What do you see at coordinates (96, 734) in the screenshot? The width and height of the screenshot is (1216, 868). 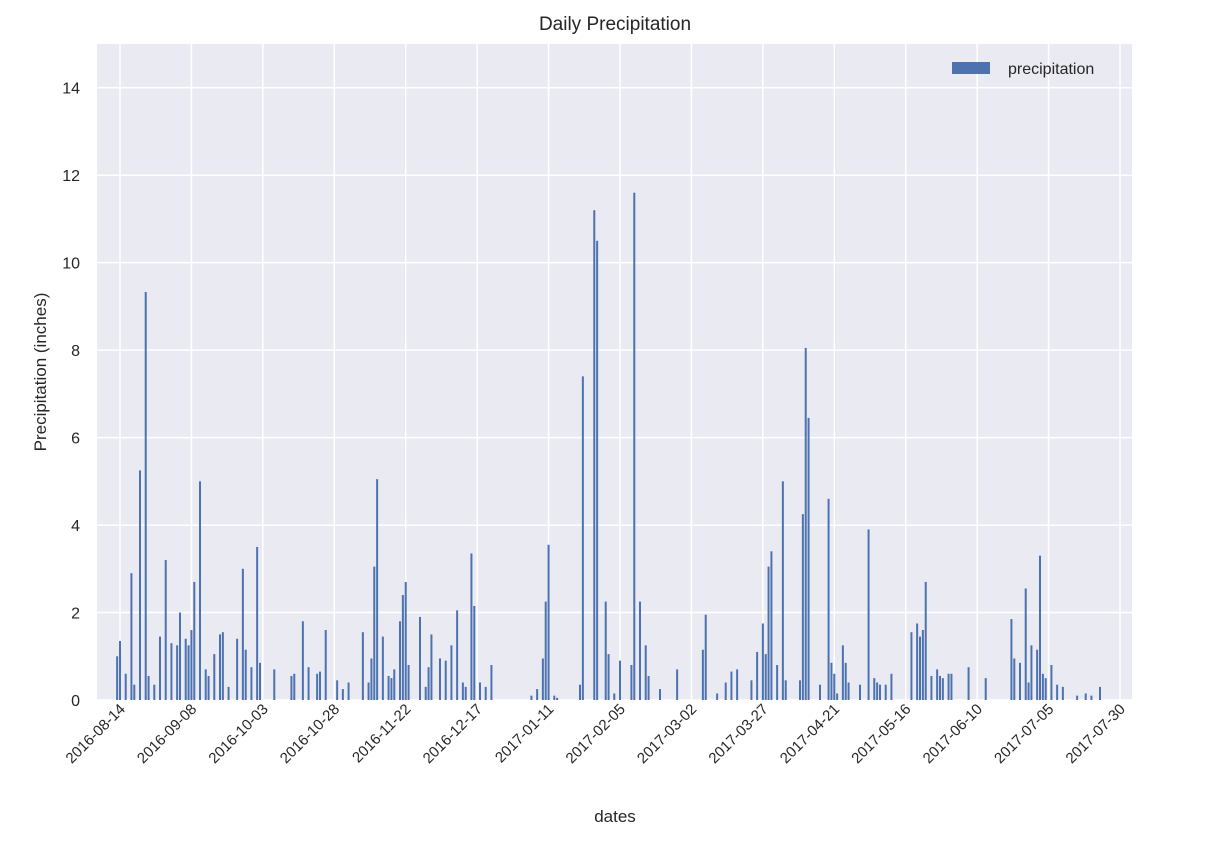 I see `x-tick-label: 2016-08-14` at bounding box center [96, 734].